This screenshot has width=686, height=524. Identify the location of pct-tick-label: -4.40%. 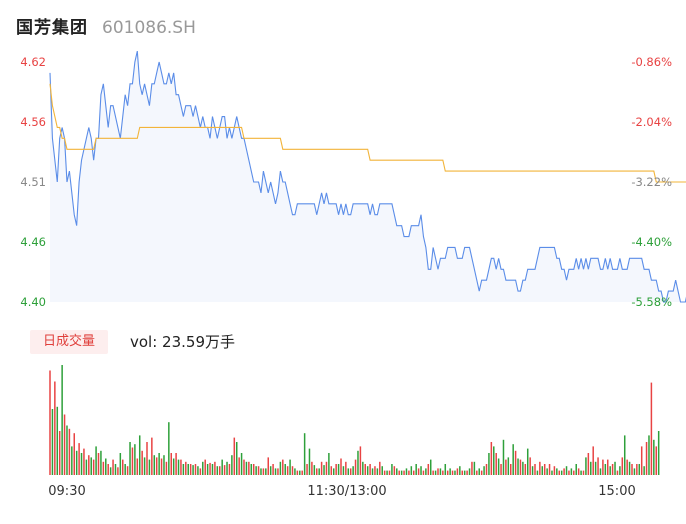
(651, 242).